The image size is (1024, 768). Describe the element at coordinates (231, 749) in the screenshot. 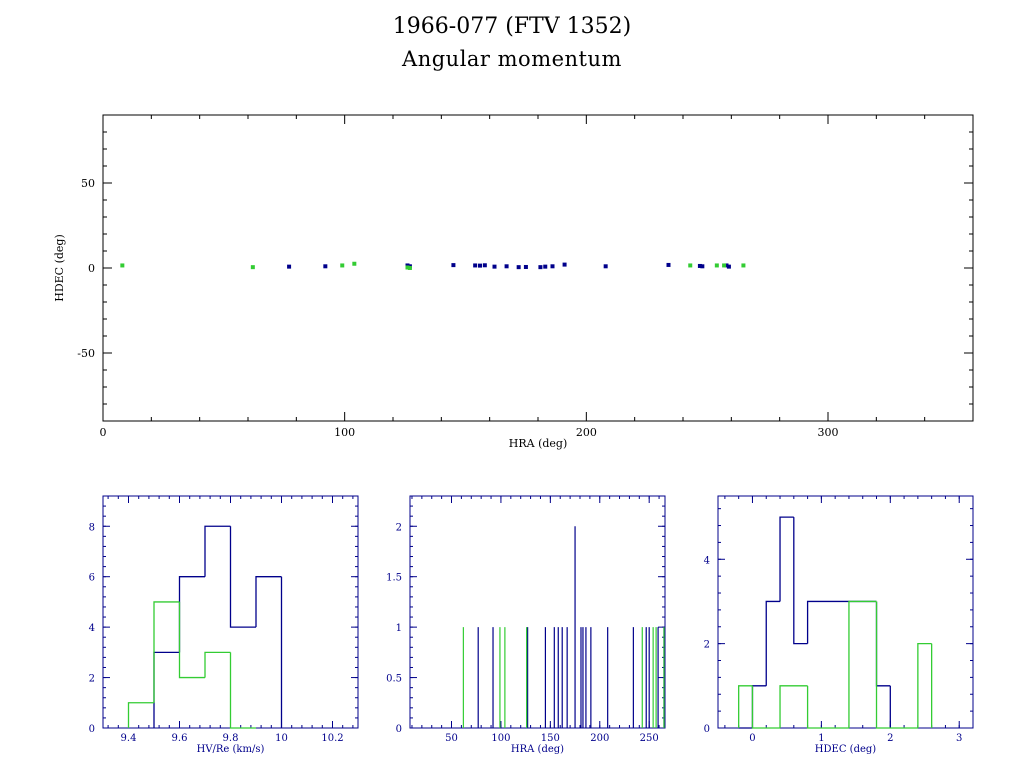

I see `hist-x-axis-label: HV/Re (km/s)` at that location.